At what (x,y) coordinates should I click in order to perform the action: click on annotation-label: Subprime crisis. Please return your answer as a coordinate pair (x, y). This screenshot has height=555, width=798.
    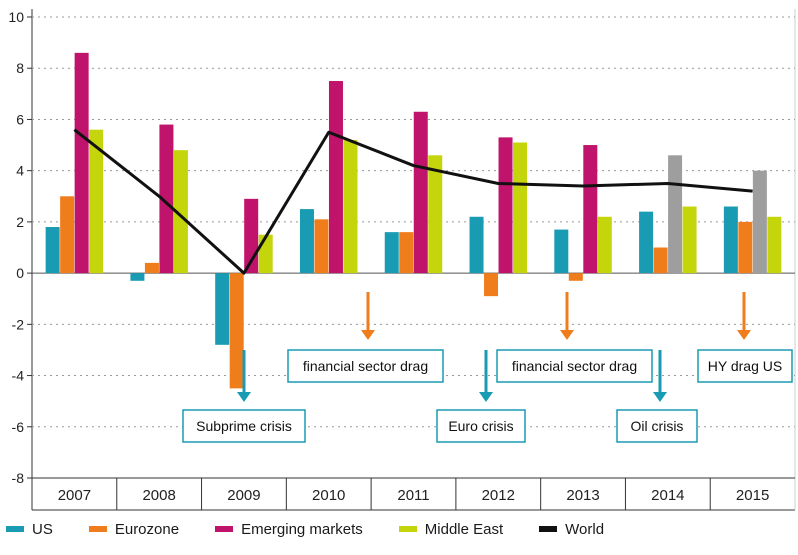
    Looking at the image, I should click on (244, 426).